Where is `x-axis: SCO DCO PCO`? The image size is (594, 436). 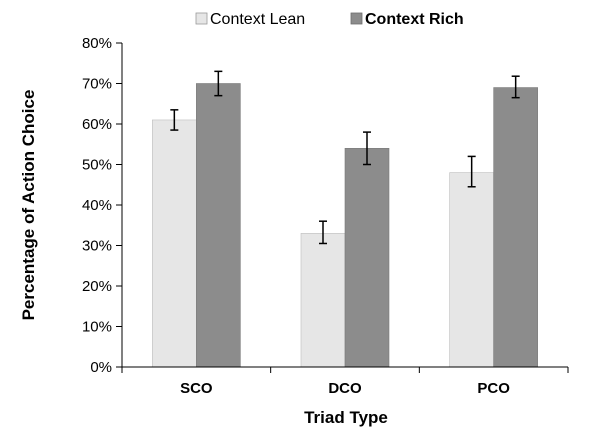
x-axis: SCO DCO PCO is located at coordinates (345, 381).